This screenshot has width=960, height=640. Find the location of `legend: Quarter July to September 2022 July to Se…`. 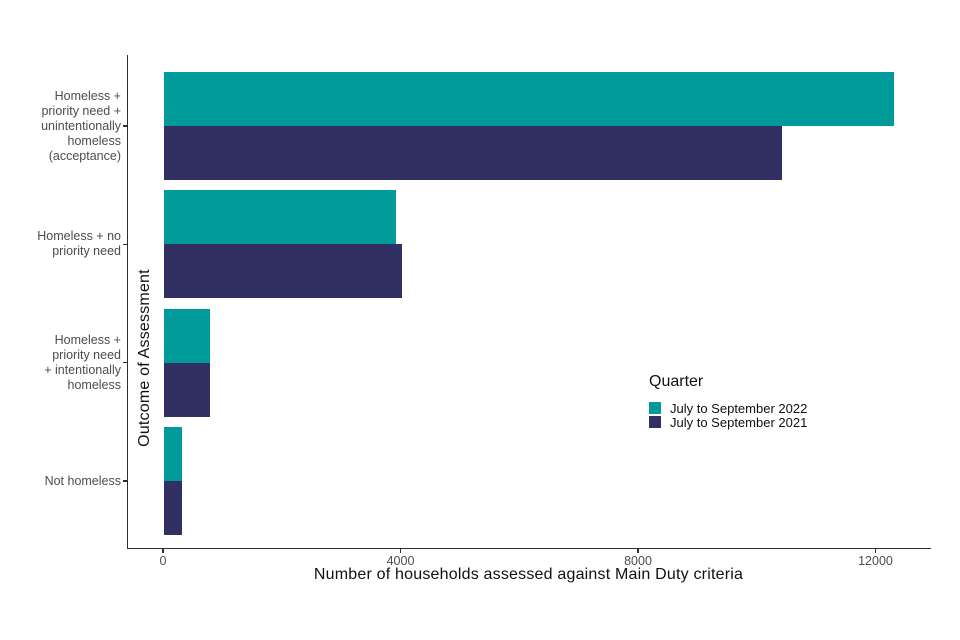

legend: Quarter July to September 2022 July to Se… is located at coordinates (728, 401).